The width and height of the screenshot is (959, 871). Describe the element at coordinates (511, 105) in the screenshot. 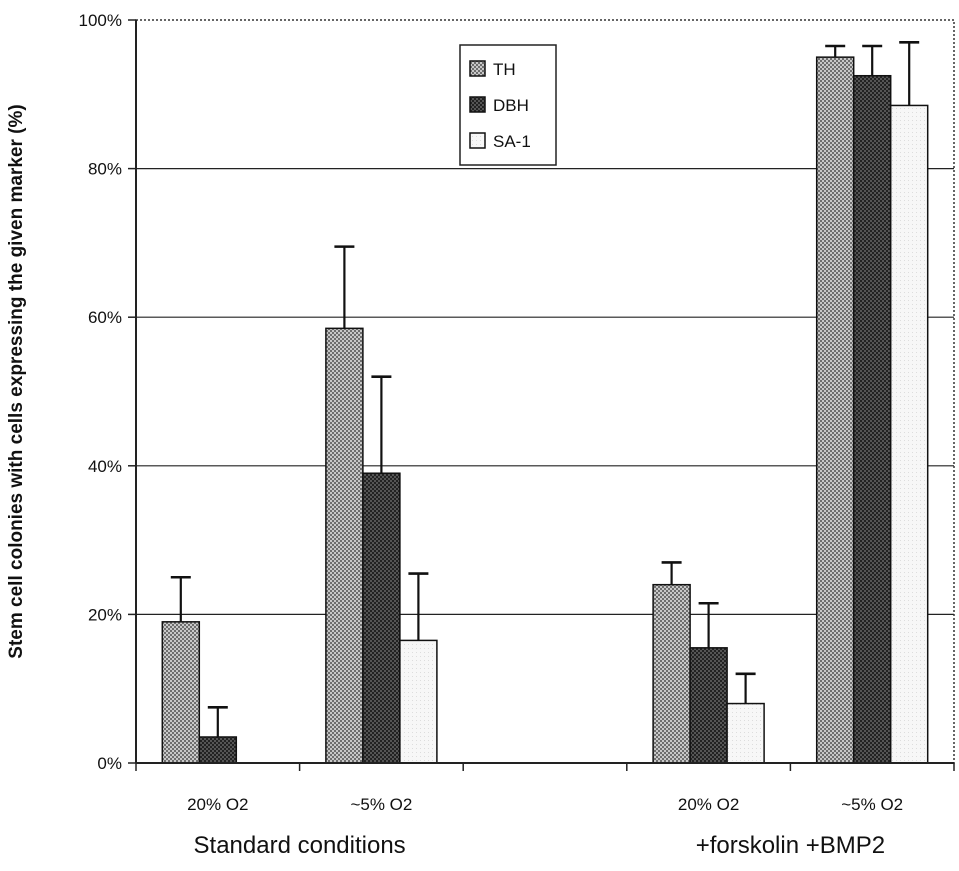

I see `legend-label: DBH` at that location.